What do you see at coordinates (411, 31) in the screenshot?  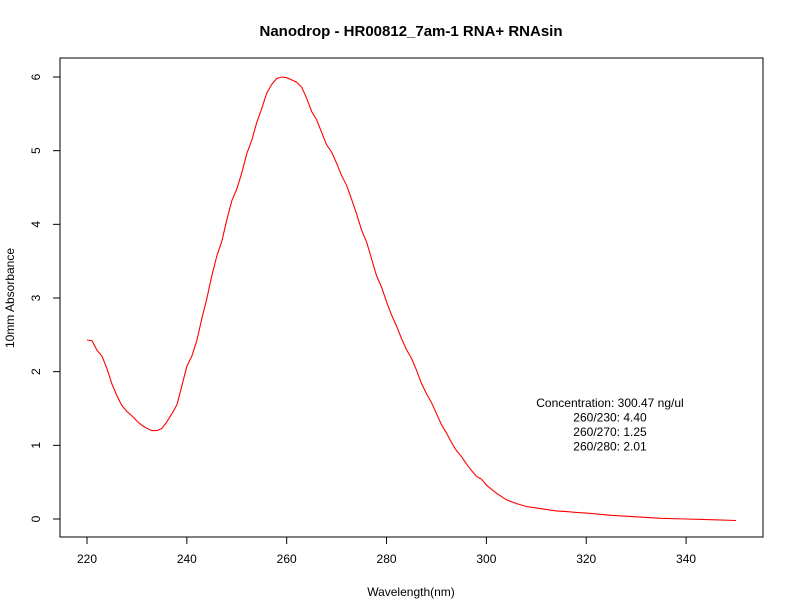 I see `chart-title: Nanodrop - HR00812_7am-1 RNA+ RNAsin` at bounding box center [411, 31].